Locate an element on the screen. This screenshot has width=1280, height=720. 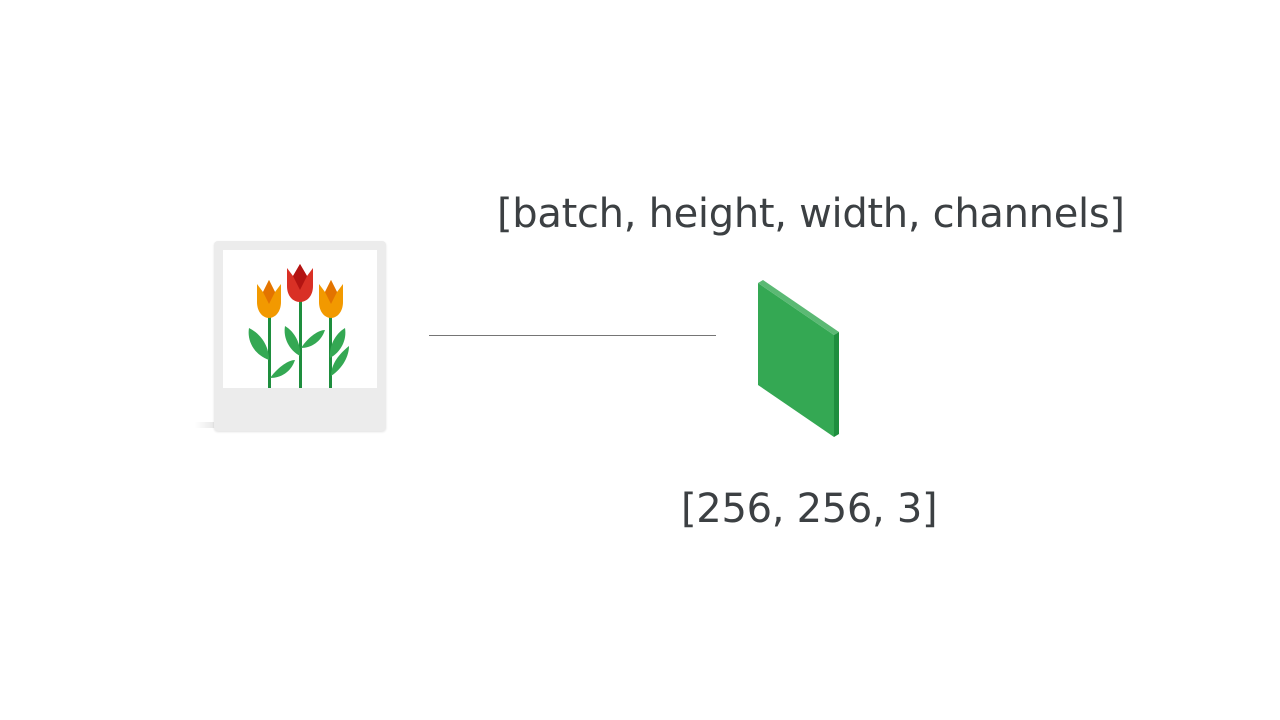
tensor-front-face is located at coordinates (796, 360).